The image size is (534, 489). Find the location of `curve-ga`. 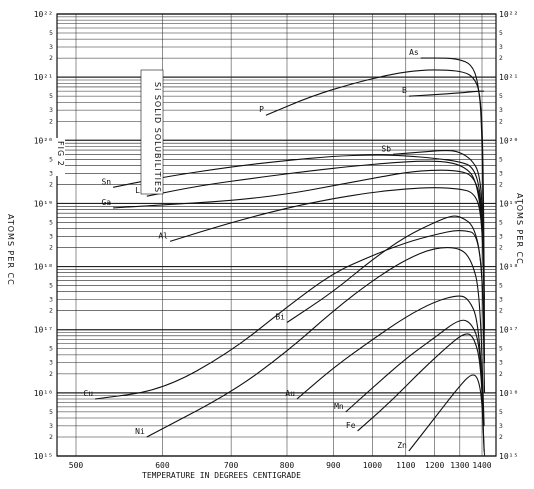

curve-ga is located at coordinates (299, 218).